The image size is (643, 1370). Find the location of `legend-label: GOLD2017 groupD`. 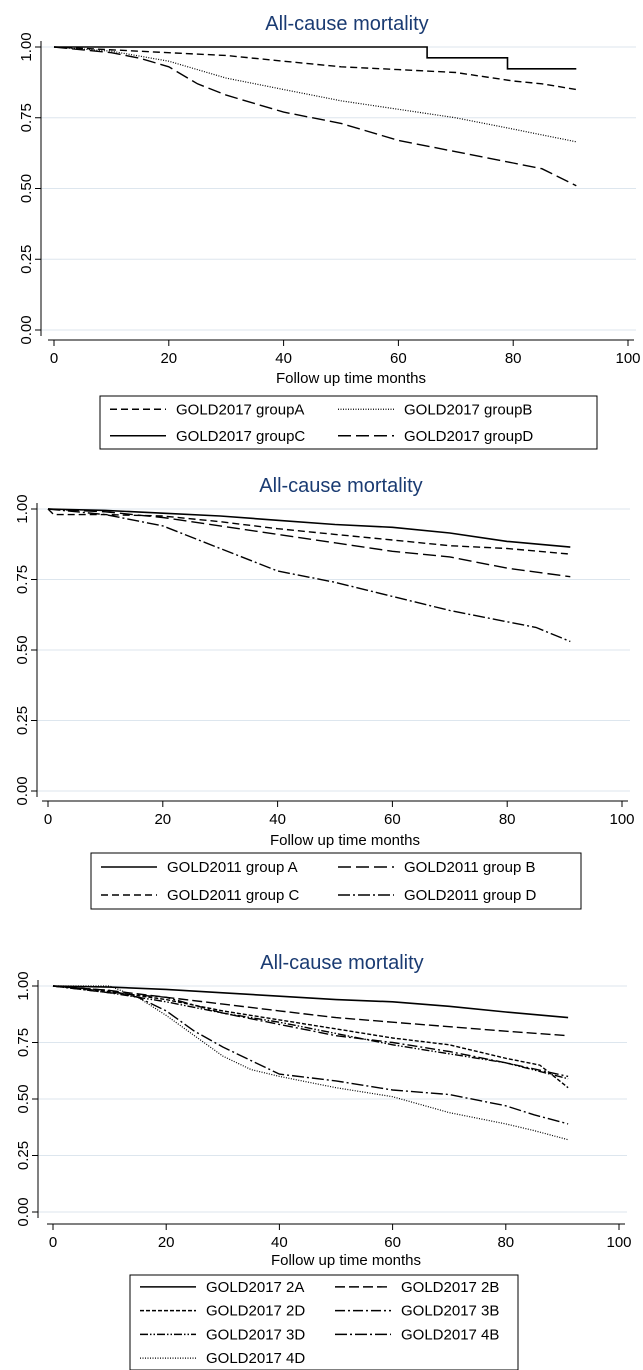

legend-label: GOLD2017 groupD is located at coordinates (468, 436).